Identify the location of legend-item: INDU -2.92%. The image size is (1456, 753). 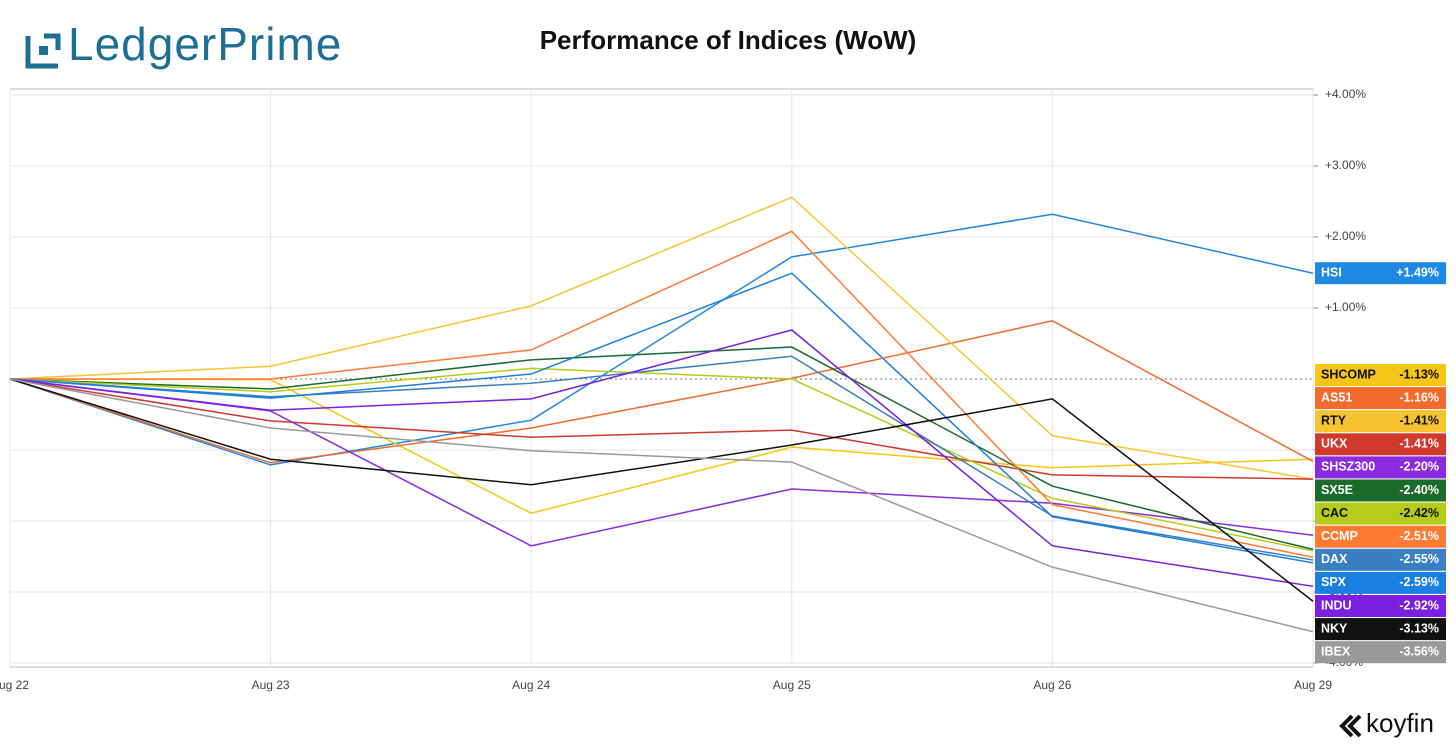
(1380, 606).